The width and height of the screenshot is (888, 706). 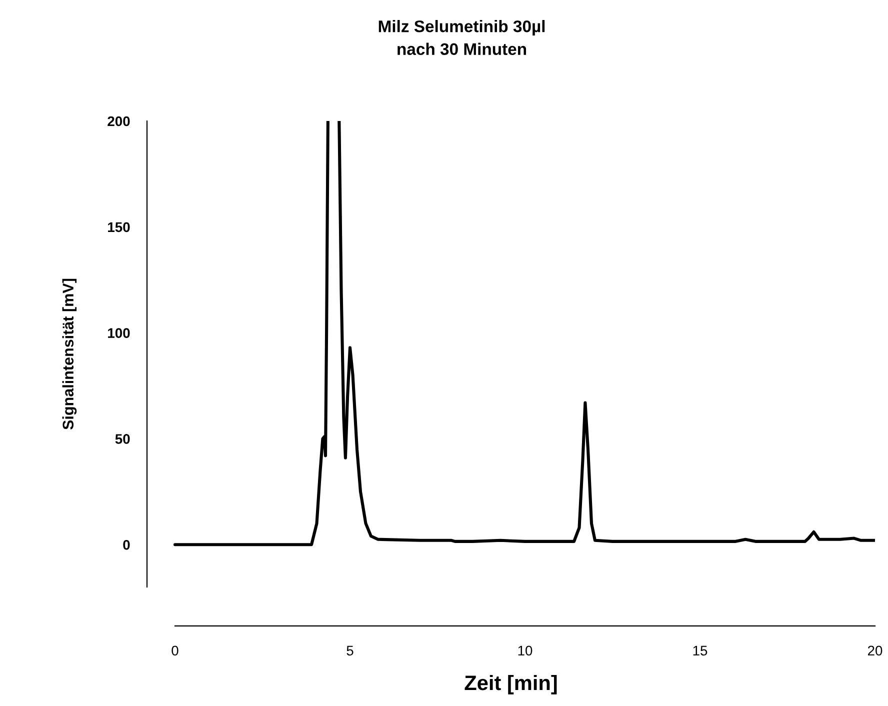 What do you see at coordinates (119, 227) in the screenshot?
I see `y-tick-label: 150` at bounding box center [119, 227].